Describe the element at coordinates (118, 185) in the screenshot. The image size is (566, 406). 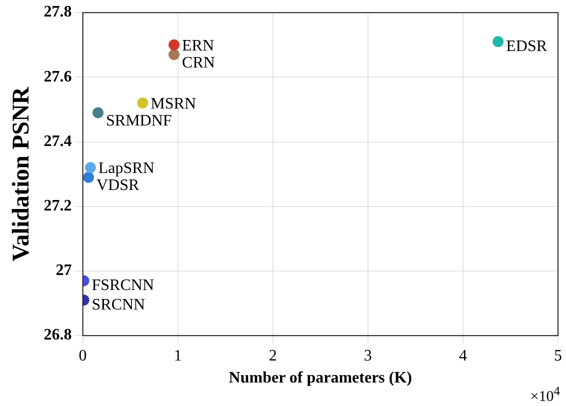
I see `series-label: VDSR` at that location.